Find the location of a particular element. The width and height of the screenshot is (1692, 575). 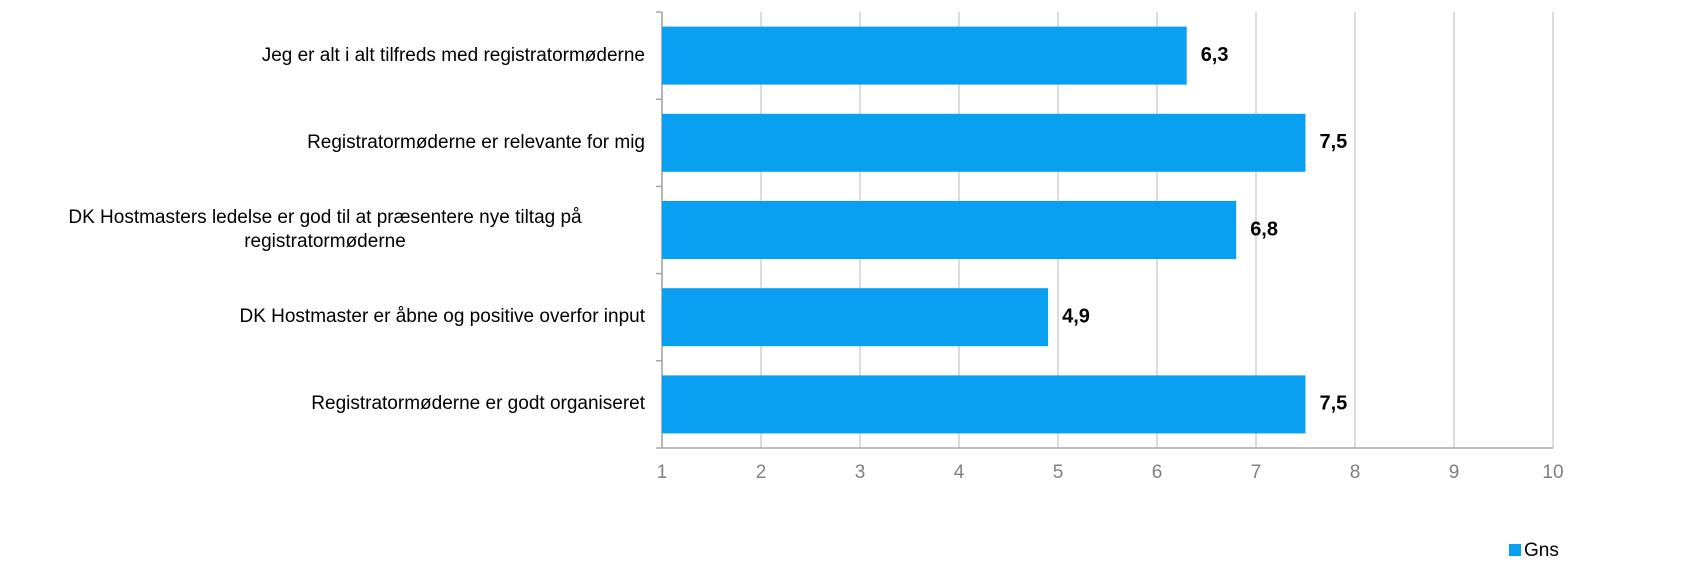

x-tick-label: 7 is located at coordinates (1256, 472).